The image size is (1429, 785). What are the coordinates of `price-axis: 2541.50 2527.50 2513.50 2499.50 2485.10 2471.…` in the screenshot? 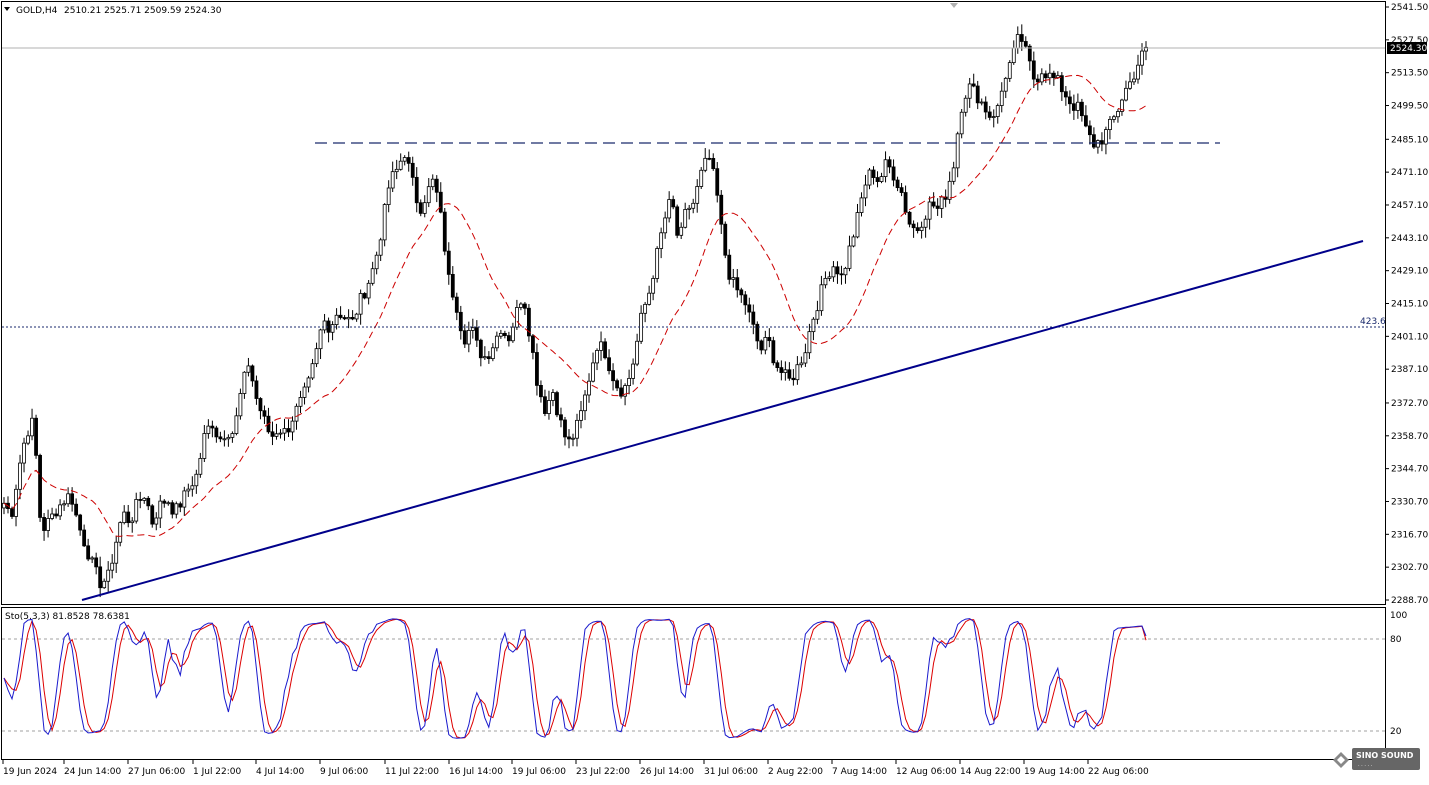 It's located at (1406, 304).